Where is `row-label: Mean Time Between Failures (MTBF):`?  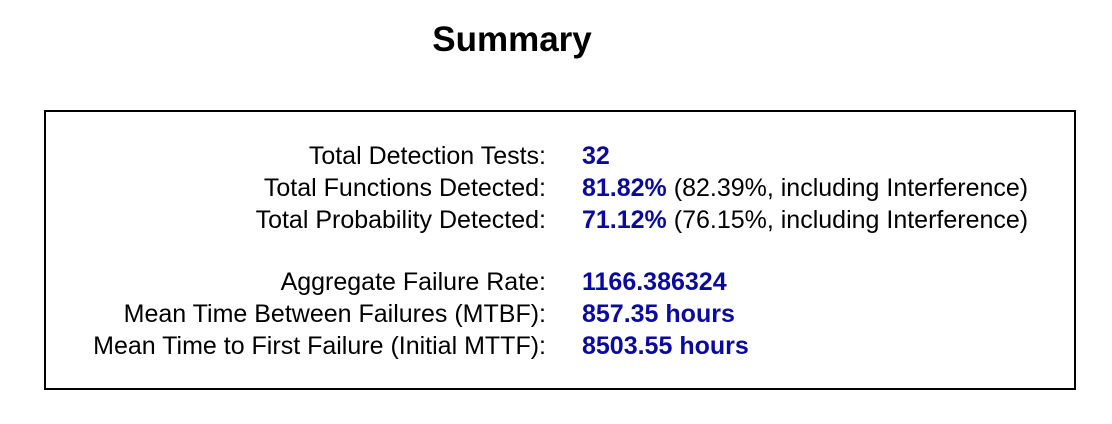 row-label: Mean Time Between Failures (MTBF): is located at coordinates (334, 314).